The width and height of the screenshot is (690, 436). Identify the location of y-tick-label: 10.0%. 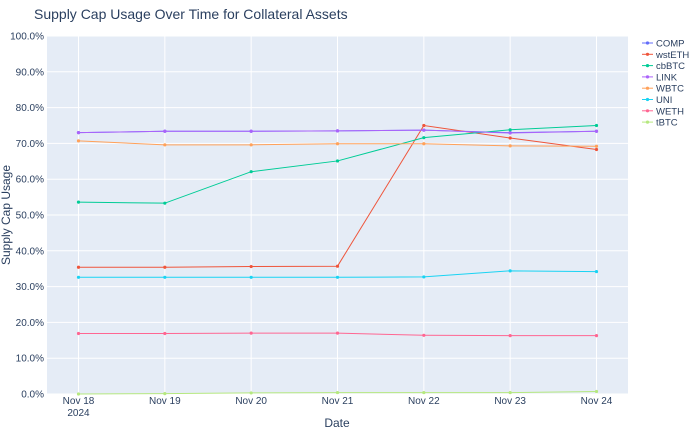
(30, 359).